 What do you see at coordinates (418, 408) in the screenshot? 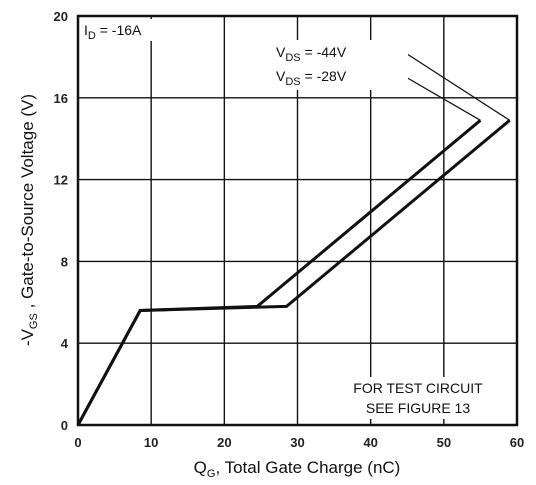
I see `test-circuit-note-line2: SEE FIGURE 13` at bounding box center [418, 408].